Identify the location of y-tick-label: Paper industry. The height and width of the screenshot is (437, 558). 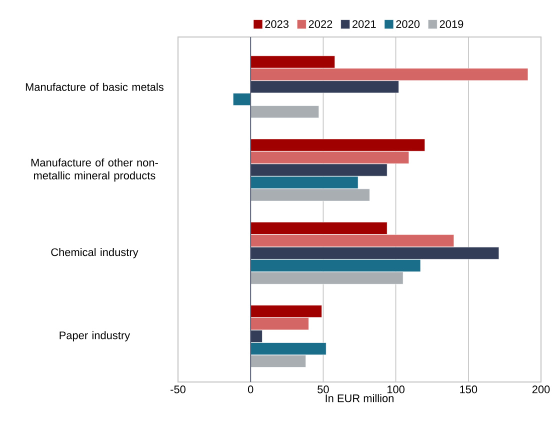
(95, 336).